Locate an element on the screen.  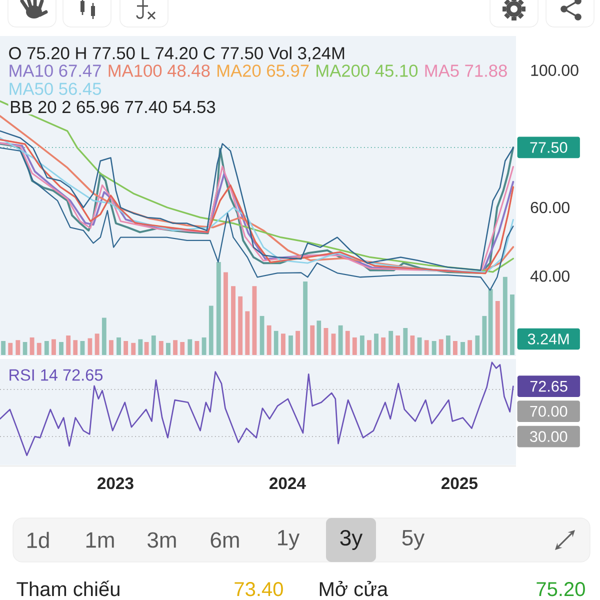
text: MA20 65.97 is located at coordinates (263, 70).